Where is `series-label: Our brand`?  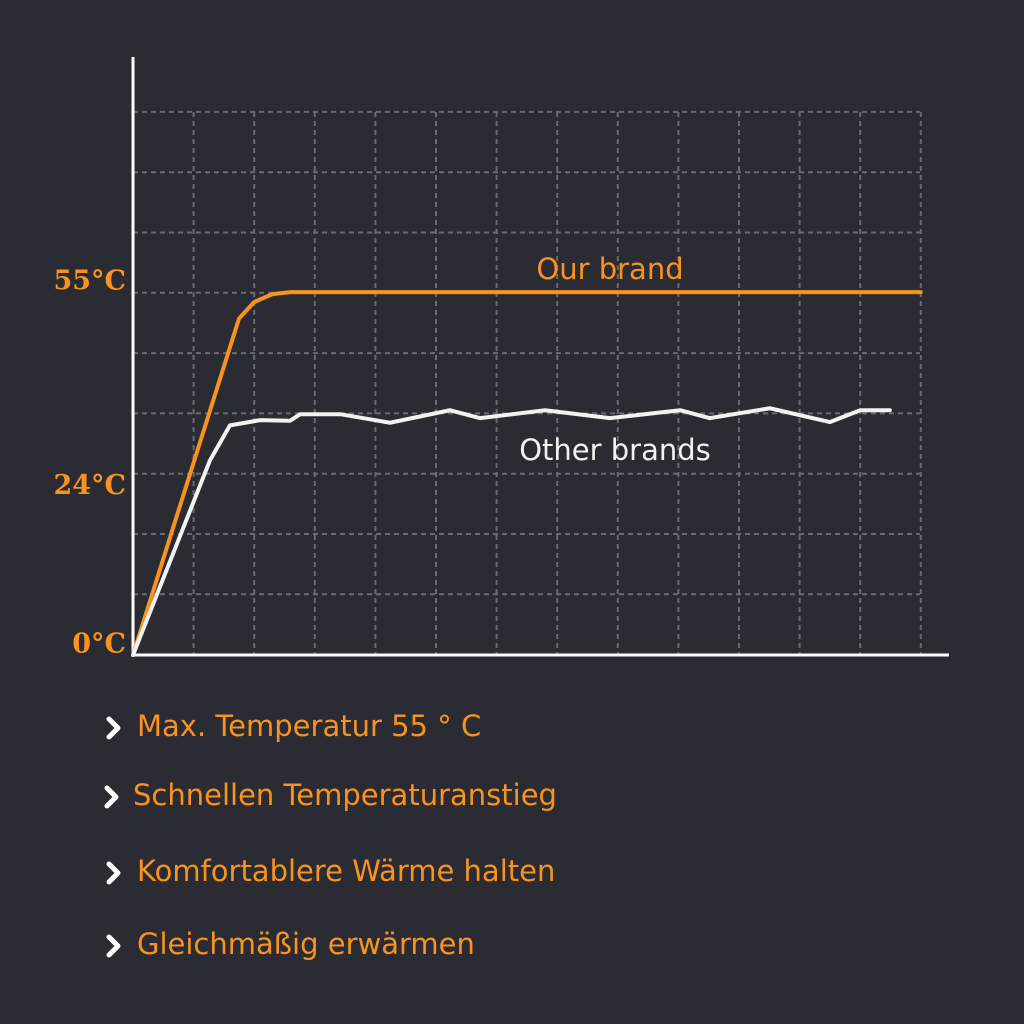 series-label: Our brand is located at coordinates (609, 269).